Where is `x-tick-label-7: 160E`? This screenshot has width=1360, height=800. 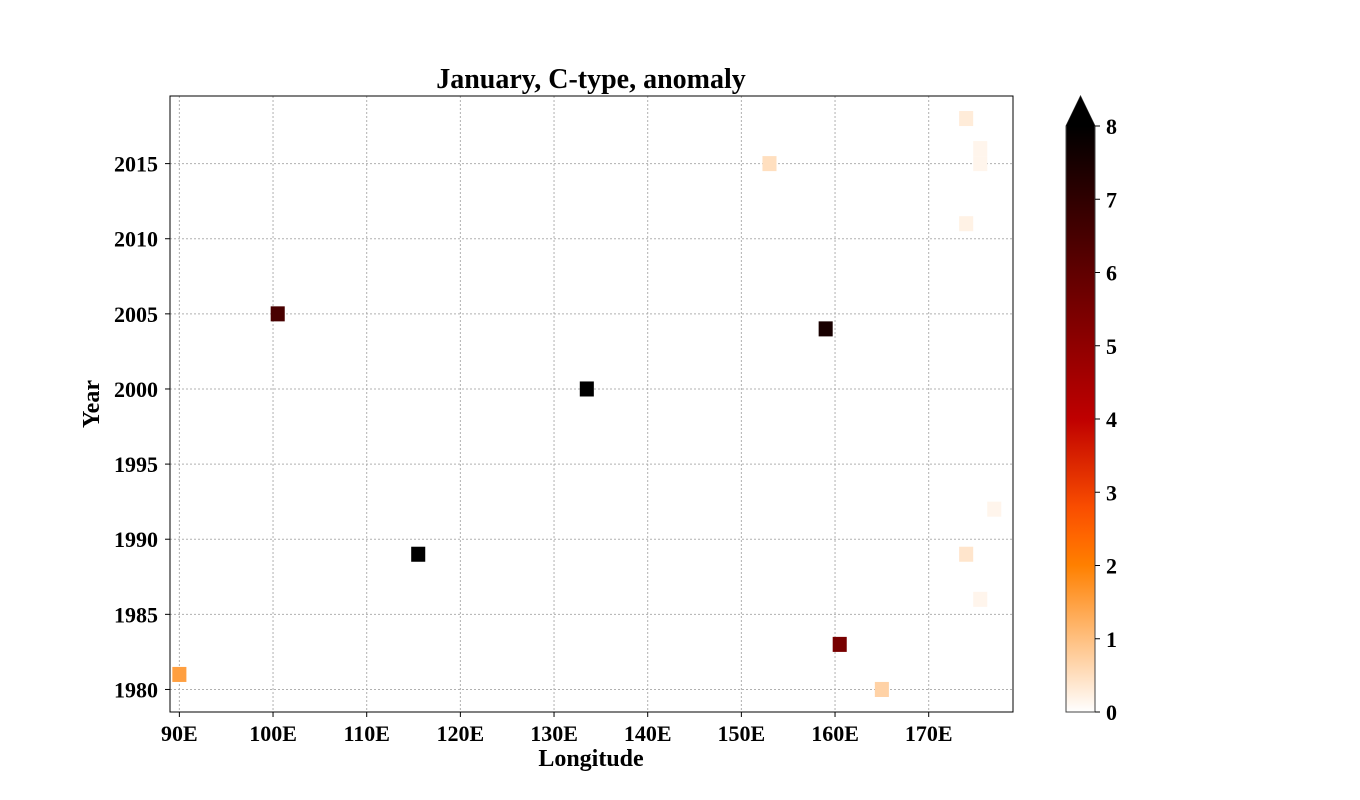 x-tick-label-7: 160E is located at coordinates (835, 733).